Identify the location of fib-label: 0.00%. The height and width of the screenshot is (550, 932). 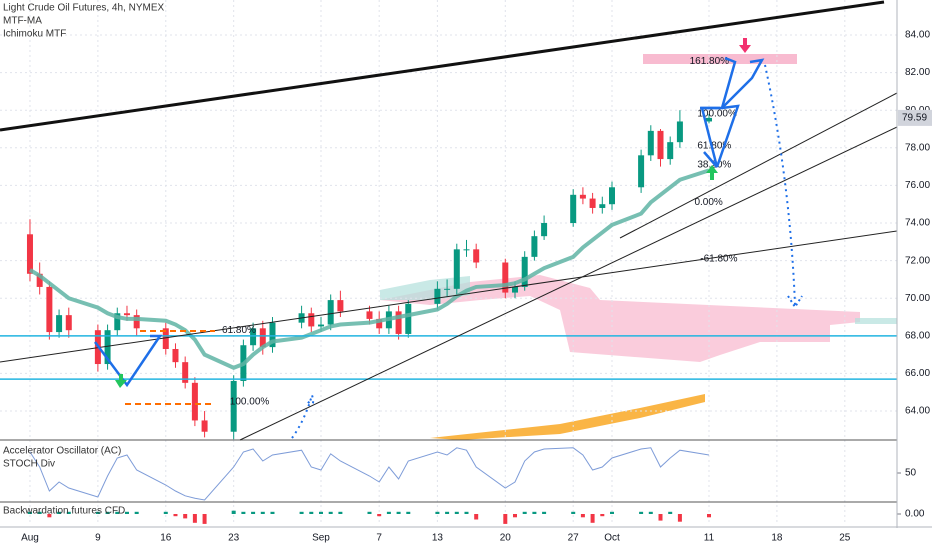
(708, 202).